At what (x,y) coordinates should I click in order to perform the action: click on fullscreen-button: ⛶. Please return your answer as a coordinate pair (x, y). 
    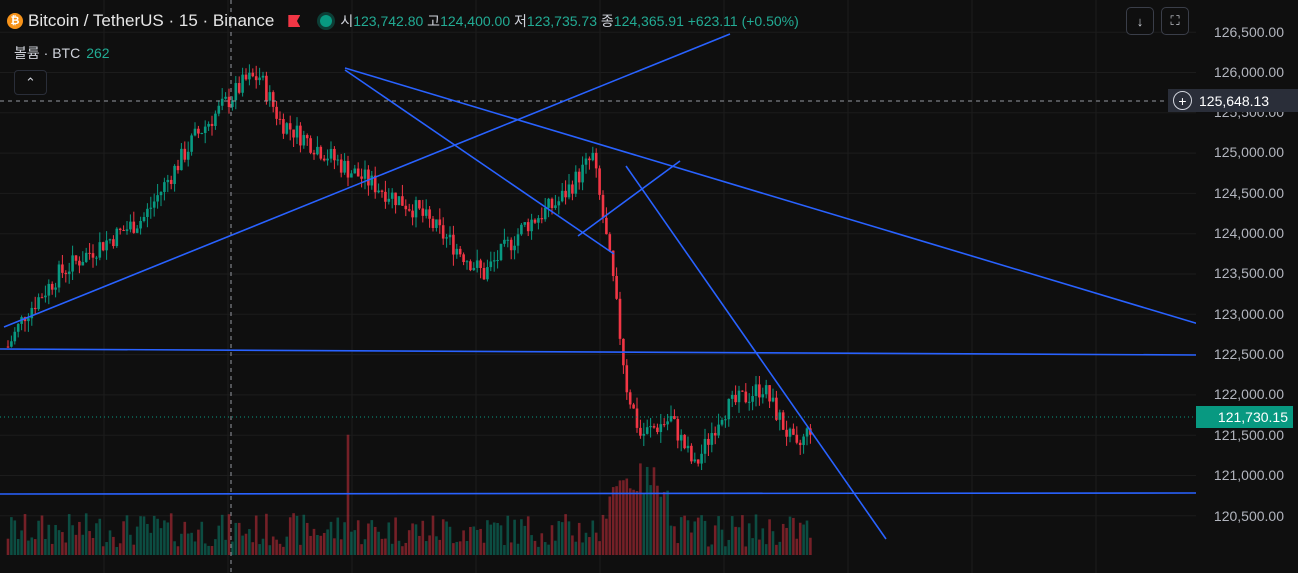
    Looking at the image, I should click on (1175, 21).